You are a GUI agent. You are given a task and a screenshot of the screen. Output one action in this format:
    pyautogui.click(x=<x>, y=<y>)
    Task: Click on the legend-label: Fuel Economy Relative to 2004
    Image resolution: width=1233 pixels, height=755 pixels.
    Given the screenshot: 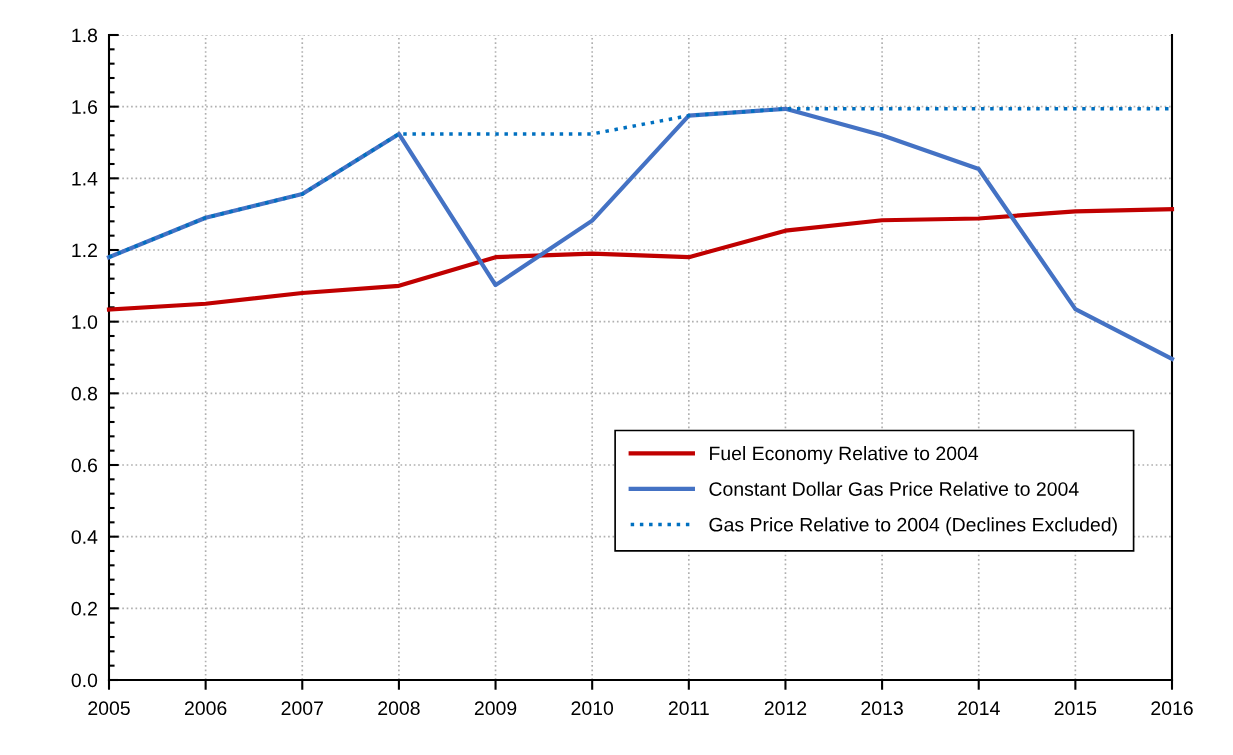 What is the action you would take?
    pyautogui.click(x=844, y=455)
    